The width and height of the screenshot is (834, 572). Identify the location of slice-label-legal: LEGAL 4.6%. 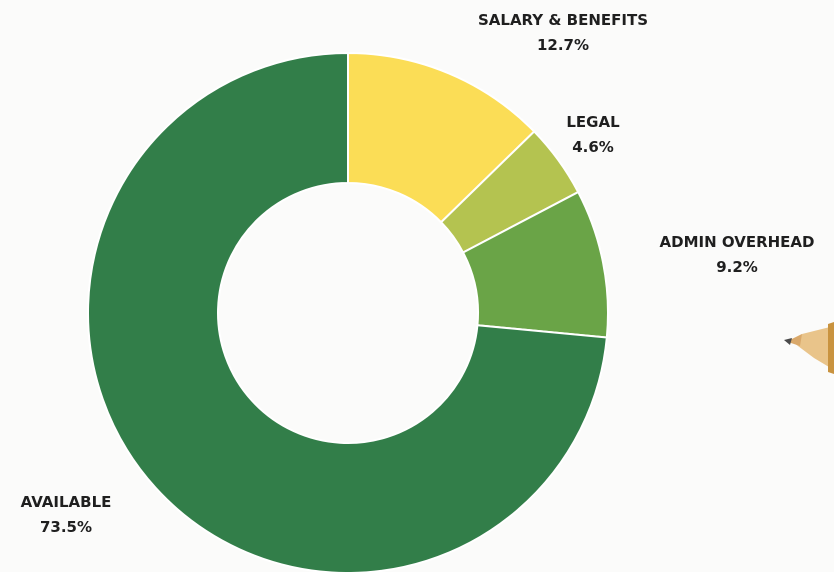
(593, 135).